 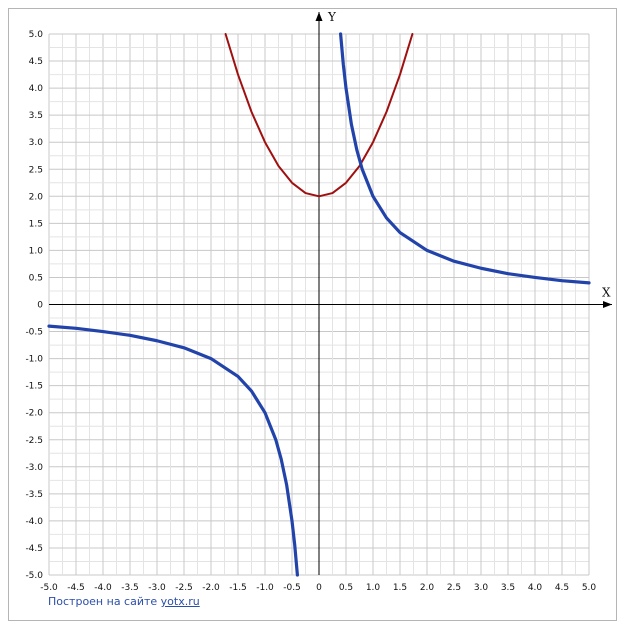 I want to click on y-tick-label: 1.0, so click(x=36, y=251).